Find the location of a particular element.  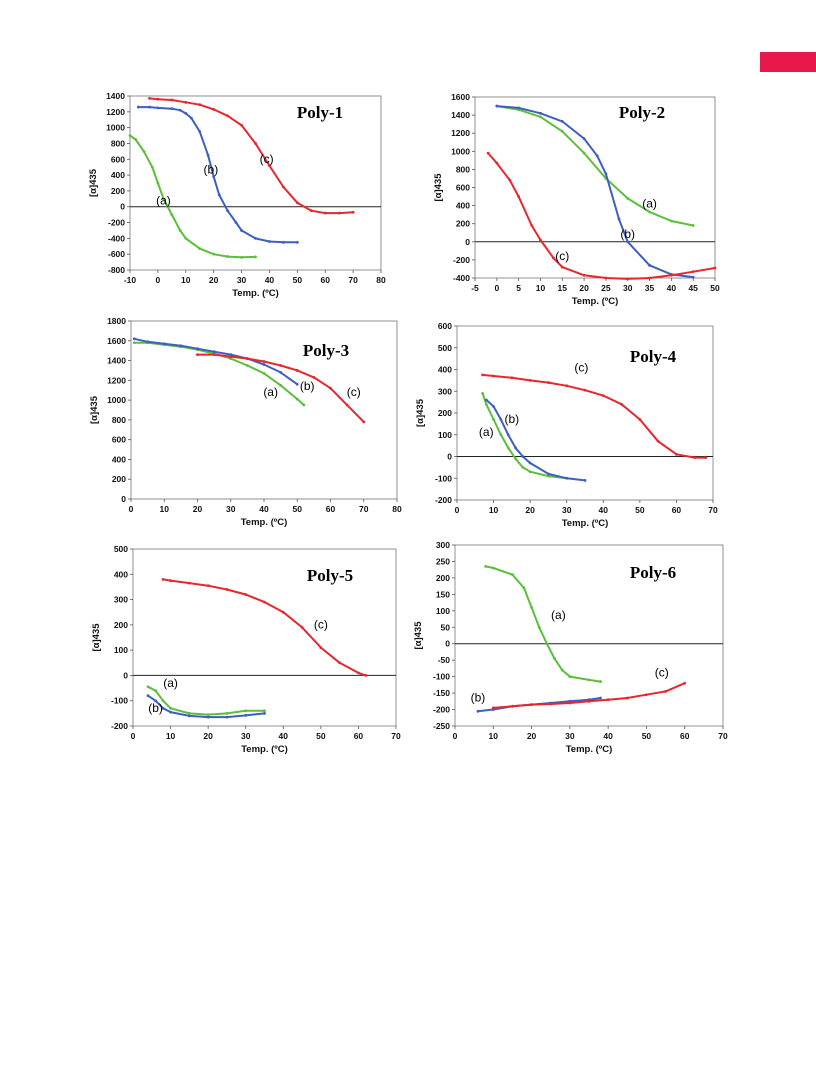

x-tick-label: 20 is located at coordinates (584, 288).